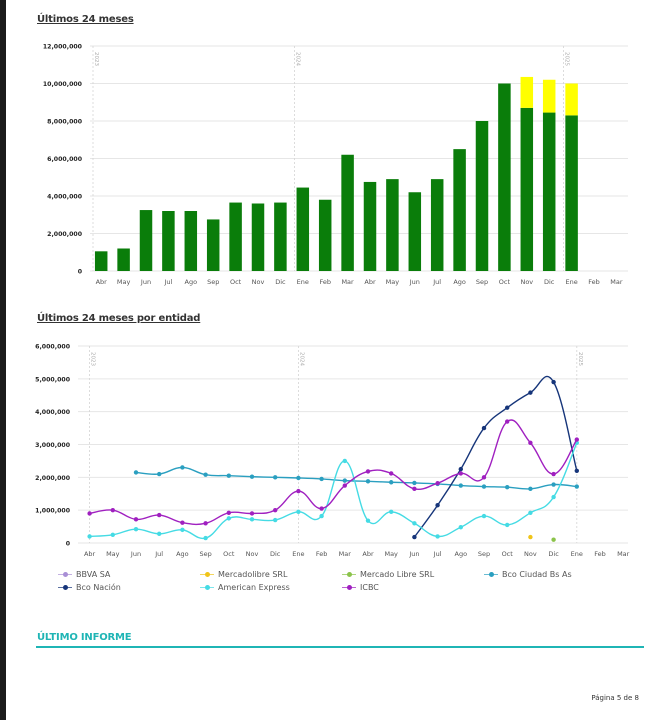  I want to click on legend-item: Bco Ciudad Bs As, so click(528, 574).